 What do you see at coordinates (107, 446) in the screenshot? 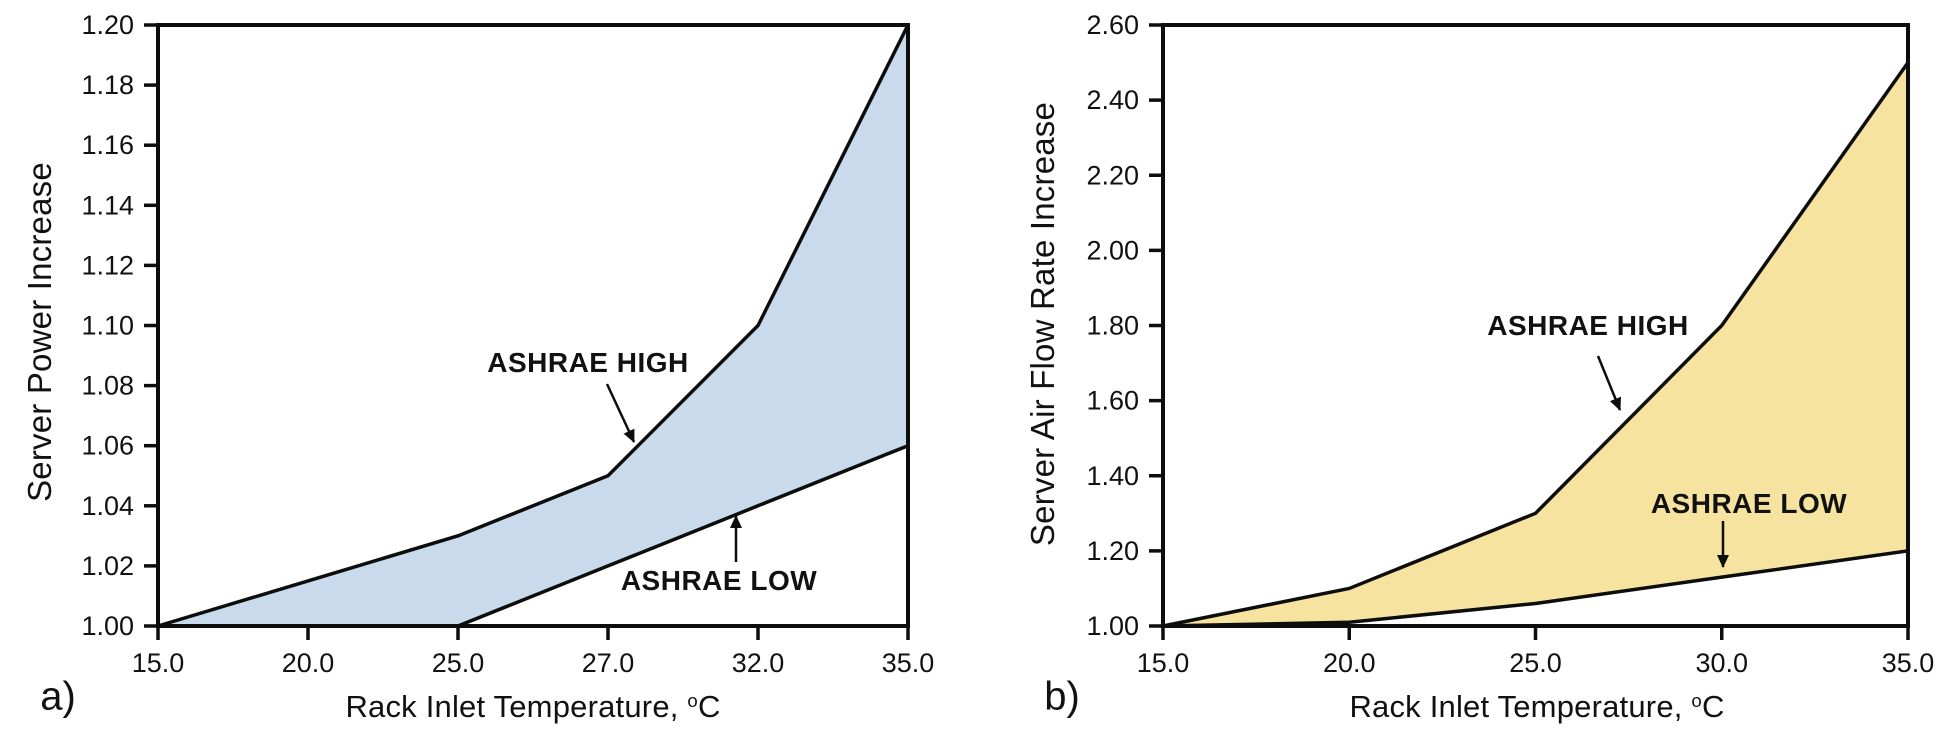
I see `chart-a-y-tick-label: 1.06` at bounding box center [107, 446].